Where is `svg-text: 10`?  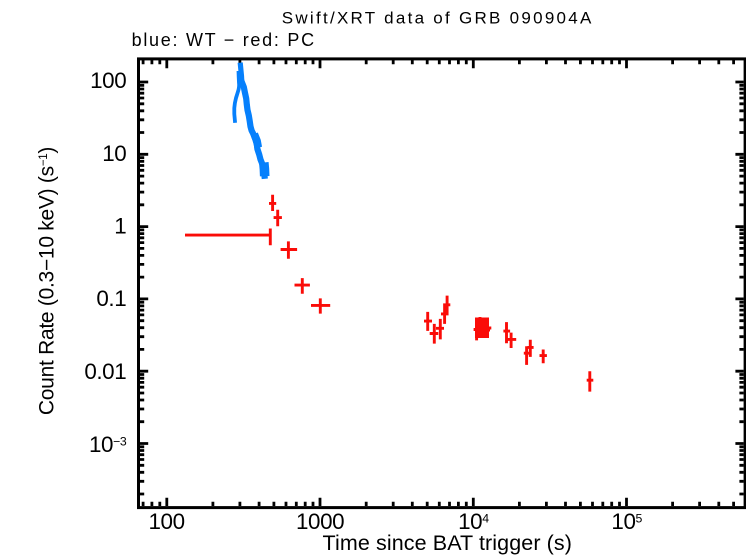 svg-text: 10 is located at coordinates (114, 153).